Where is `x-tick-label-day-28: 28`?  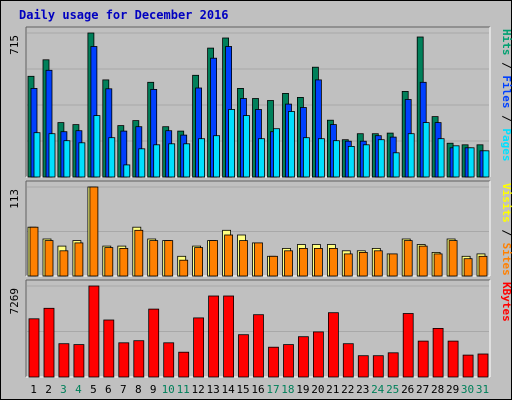
x-tick-label-day-28: 28 is located at coordinates (437, 389).